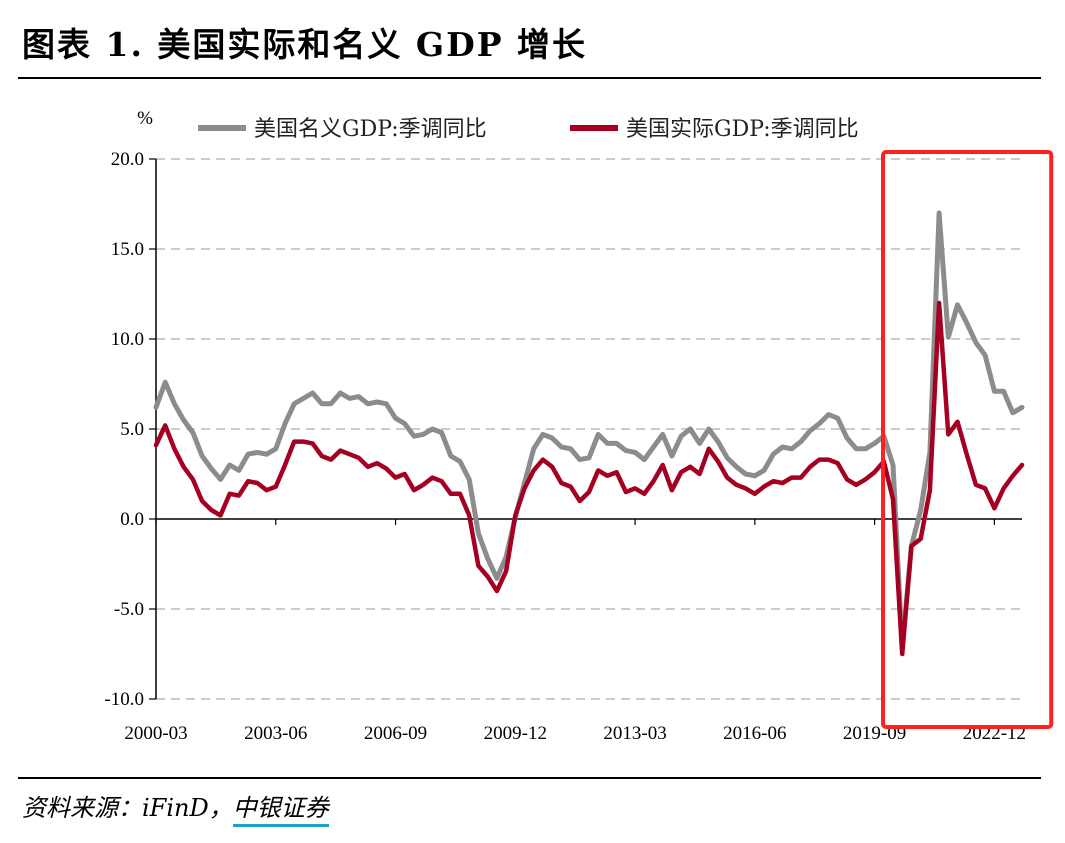 The image size is (1065, 843). Describe the element at coordinates (132, 429) in the screenshot. I see `y-tick-label: 5.0` at that location.